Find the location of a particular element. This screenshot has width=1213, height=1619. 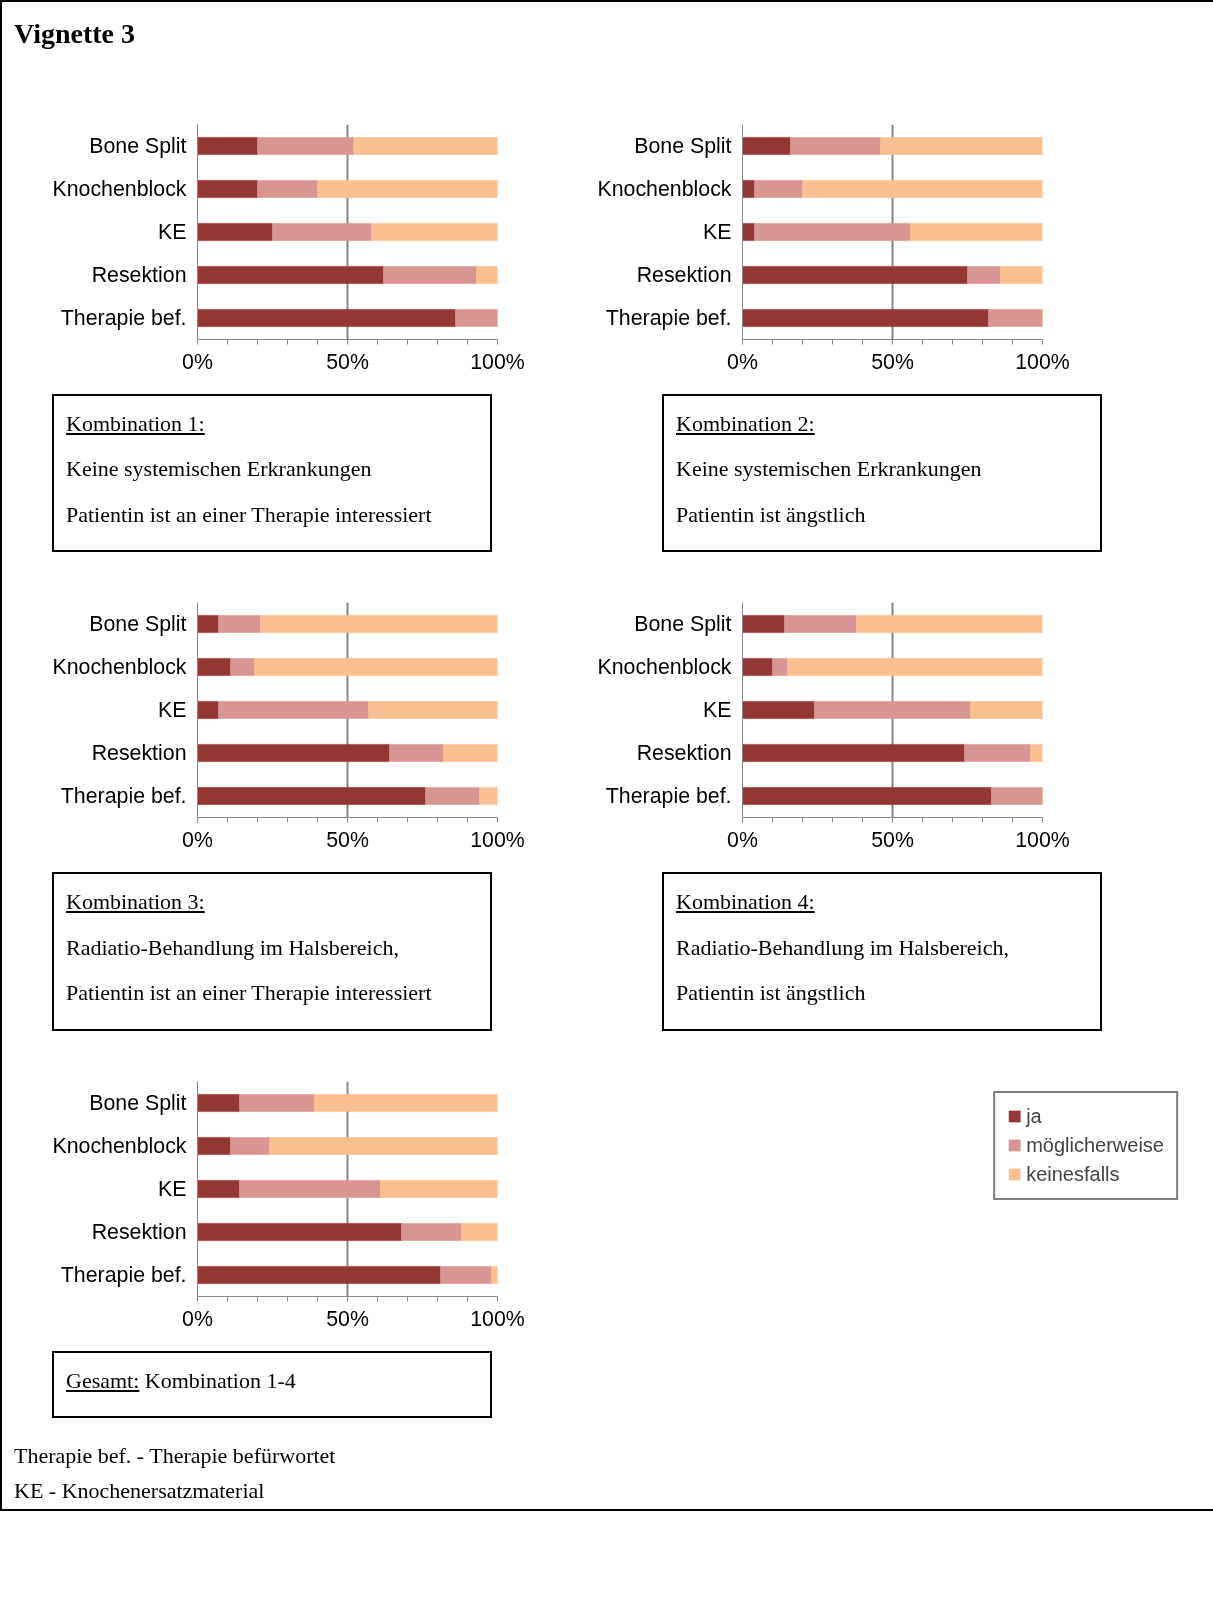

text: Gesamt: Kombination 1-4 is located at coordinates (181, 1380).